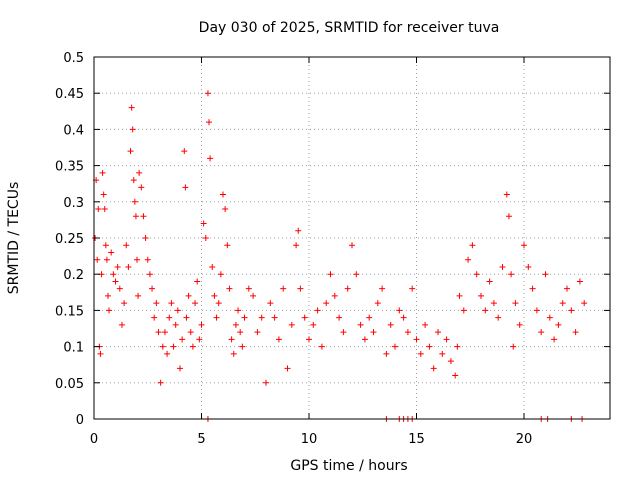  Describe the element at coordinates (73, 203) in the screenshot. I see `y-tick-label: 0.3` at that location.